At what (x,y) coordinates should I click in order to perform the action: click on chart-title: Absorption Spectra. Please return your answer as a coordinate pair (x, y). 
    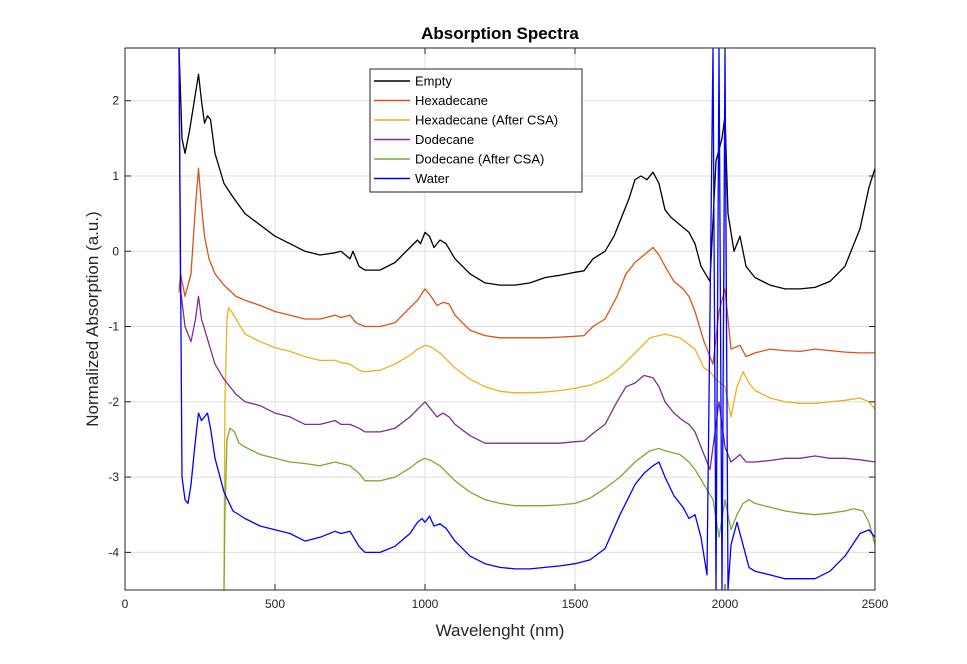
    Looking at the image, I should click on (500, 33).